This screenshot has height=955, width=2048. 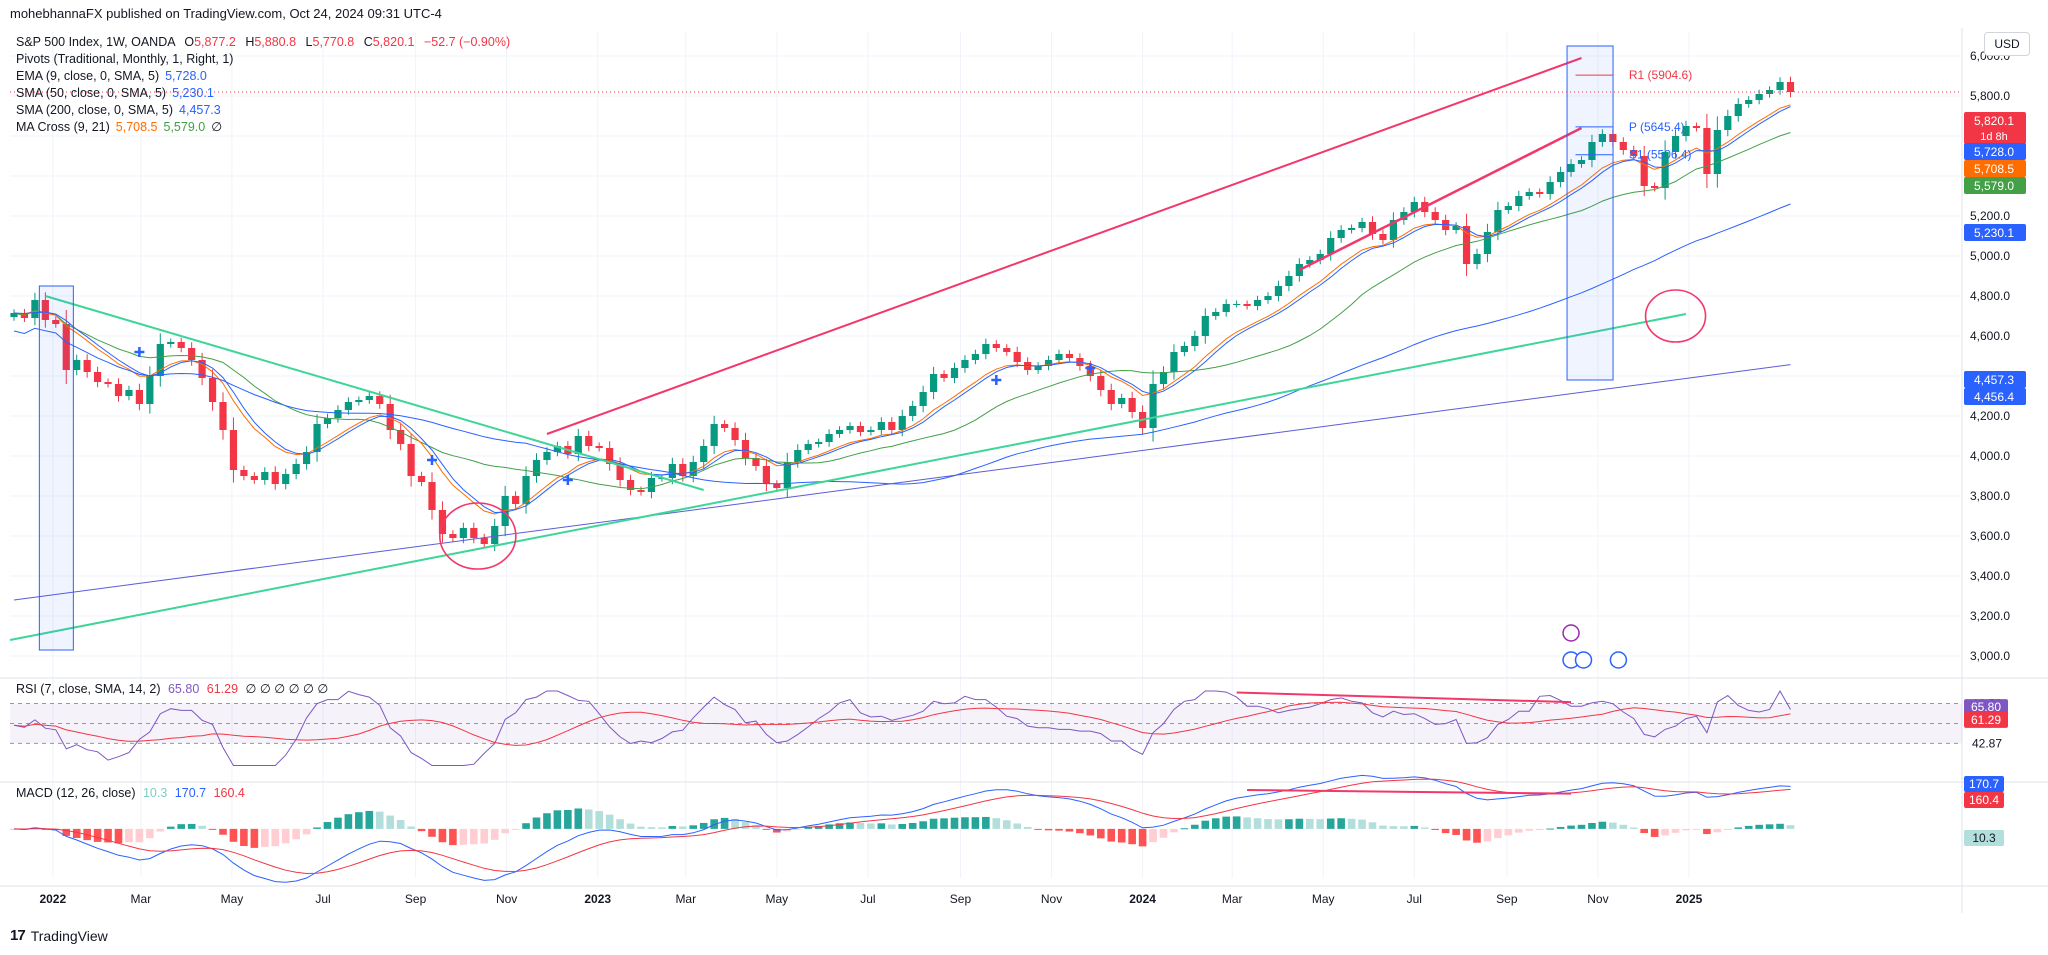 I want to click on macd-legend-label: MACD (12, 26, close), so click(x=76, y=793).